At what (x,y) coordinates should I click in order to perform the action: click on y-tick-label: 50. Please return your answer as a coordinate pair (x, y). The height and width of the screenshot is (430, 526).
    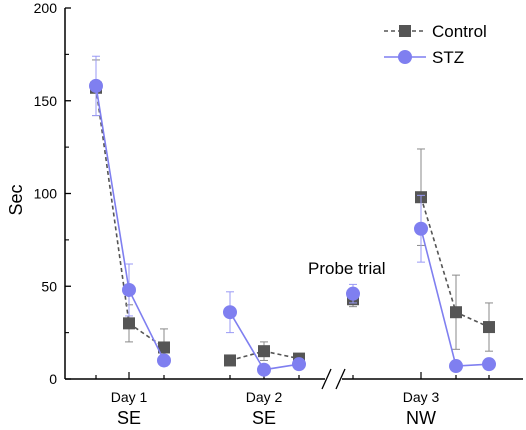
    Looking at the image, I should click on (49, 286).